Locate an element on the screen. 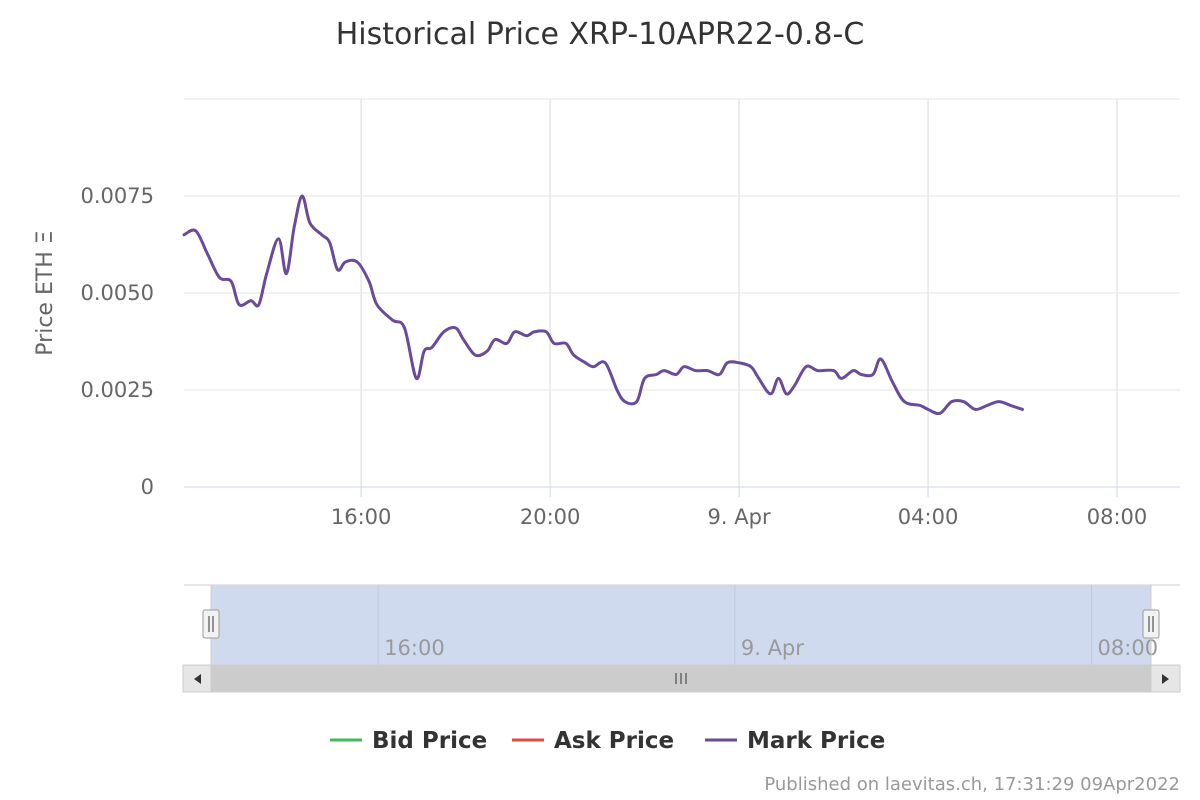 The width and height of the screenshot is (1200, 800). y-axis-ticks: 0 0.0025 0.0050 0.0075 is located at coordinates (117, 341).